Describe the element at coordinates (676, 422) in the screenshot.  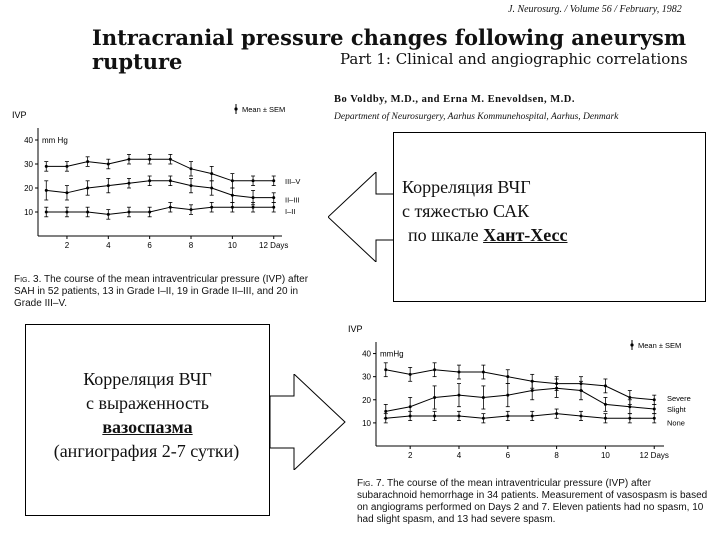
I see `series-label: None` at that location.